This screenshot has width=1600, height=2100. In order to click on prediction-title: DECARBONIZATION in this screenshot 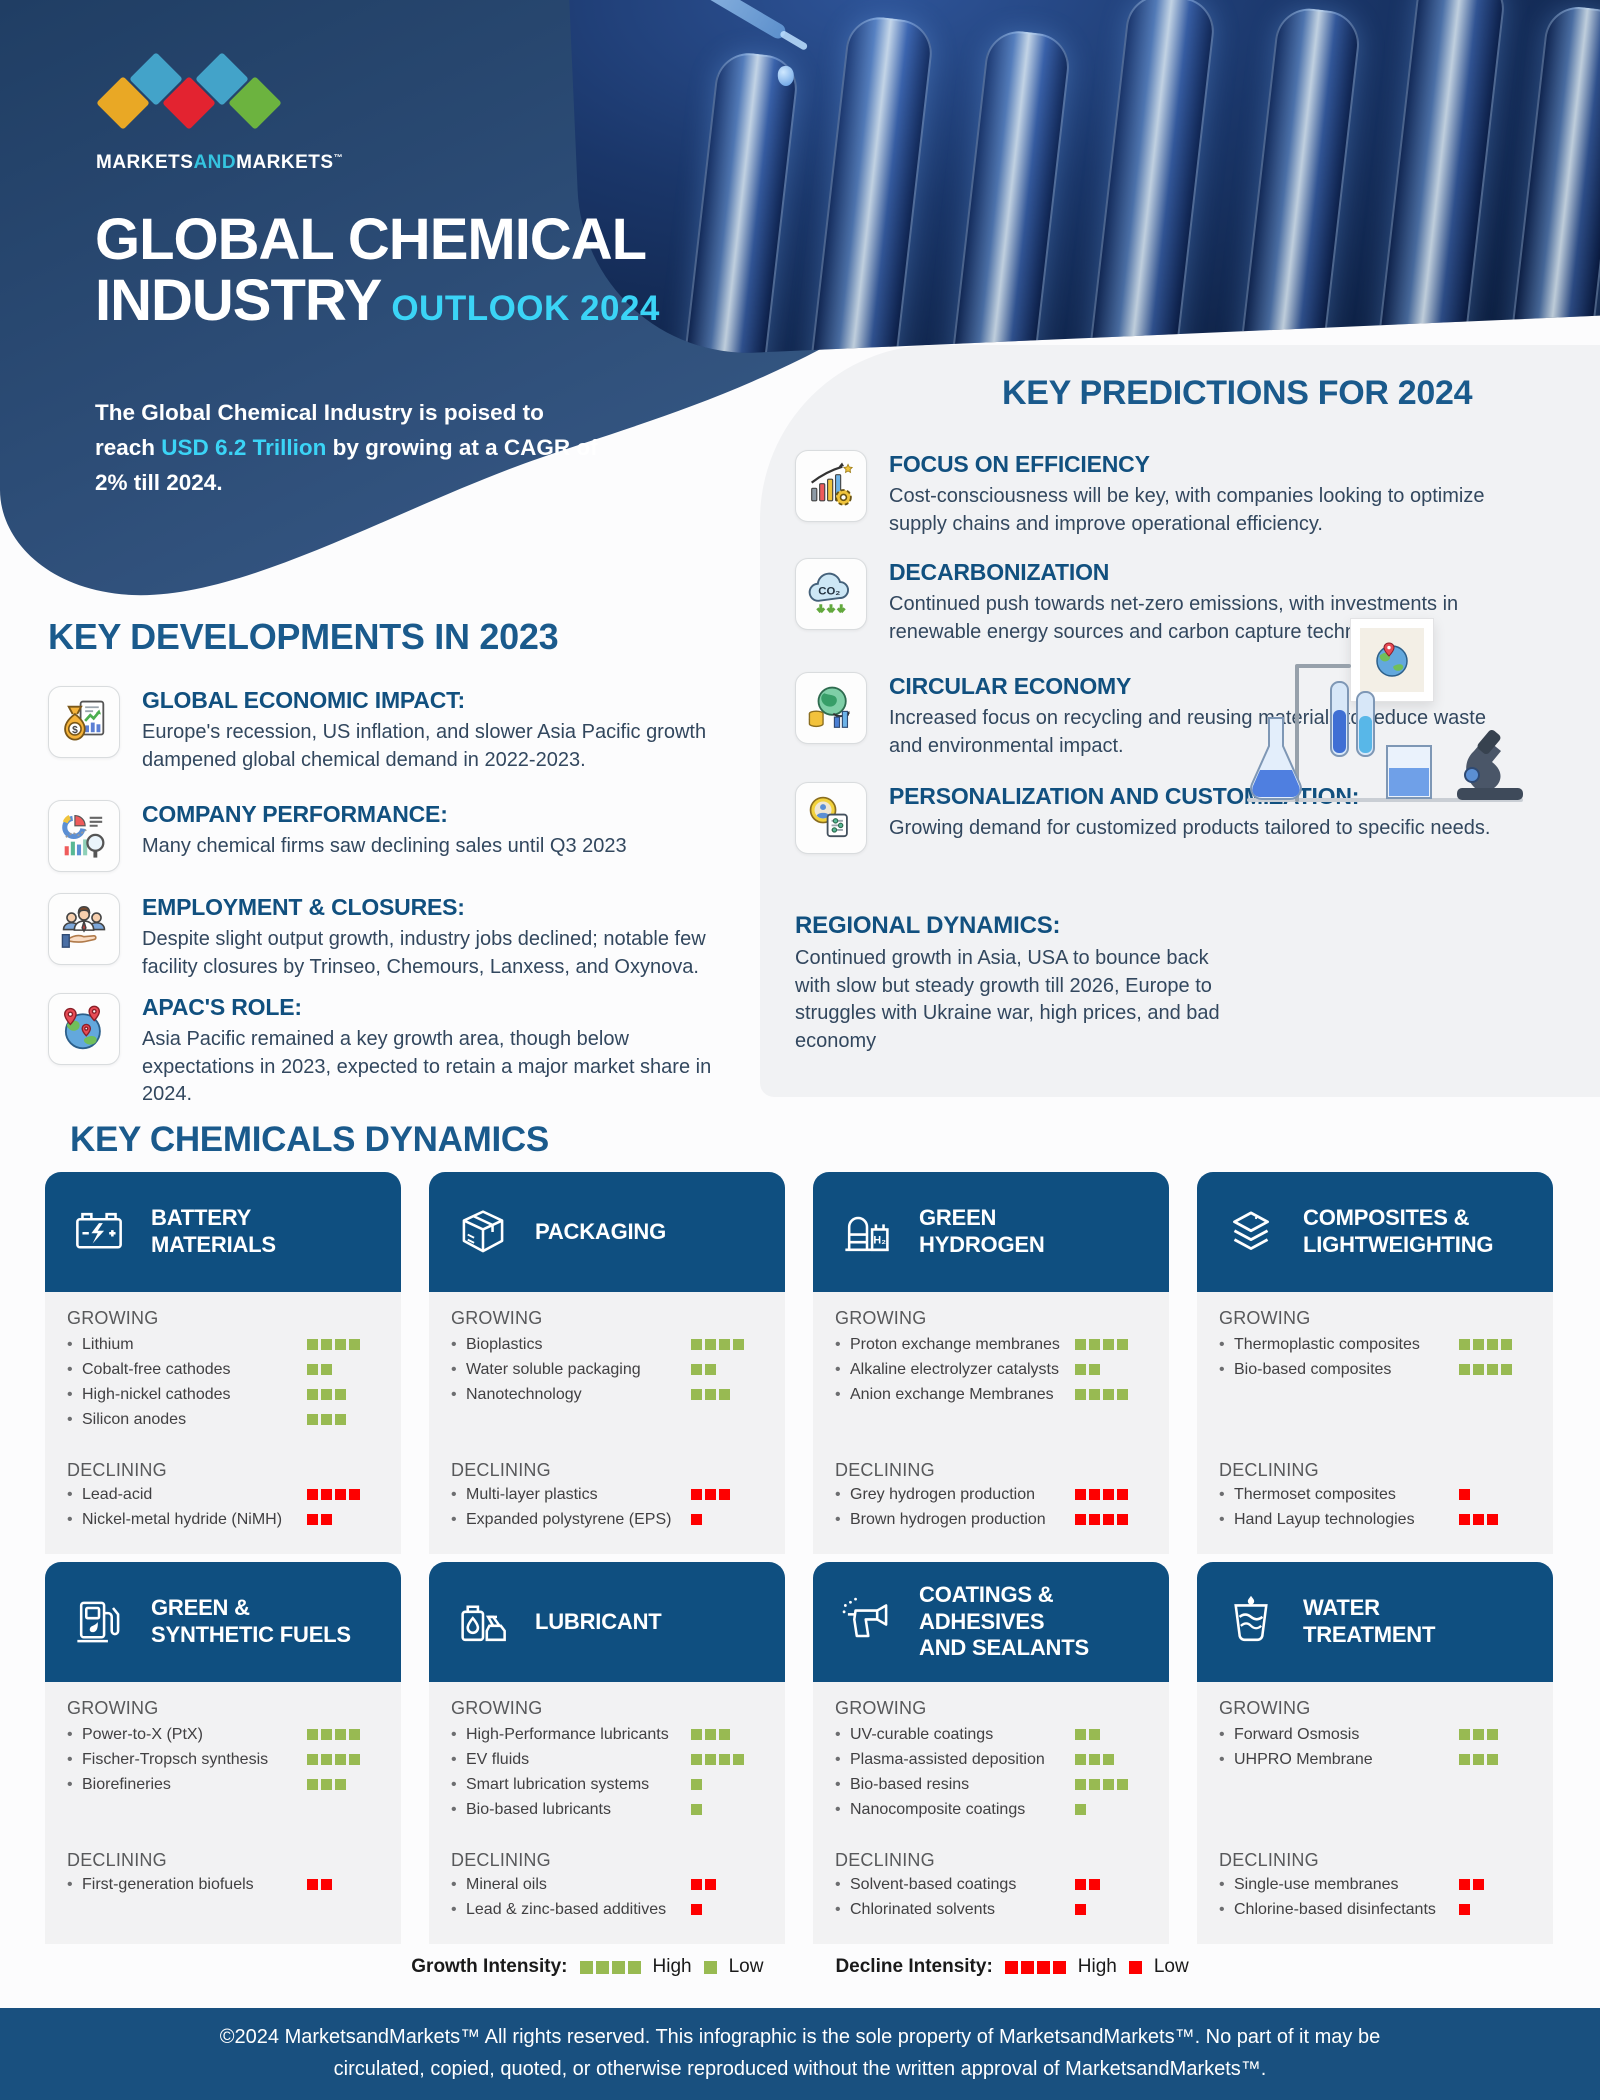, I will do `click(999, 572)`.